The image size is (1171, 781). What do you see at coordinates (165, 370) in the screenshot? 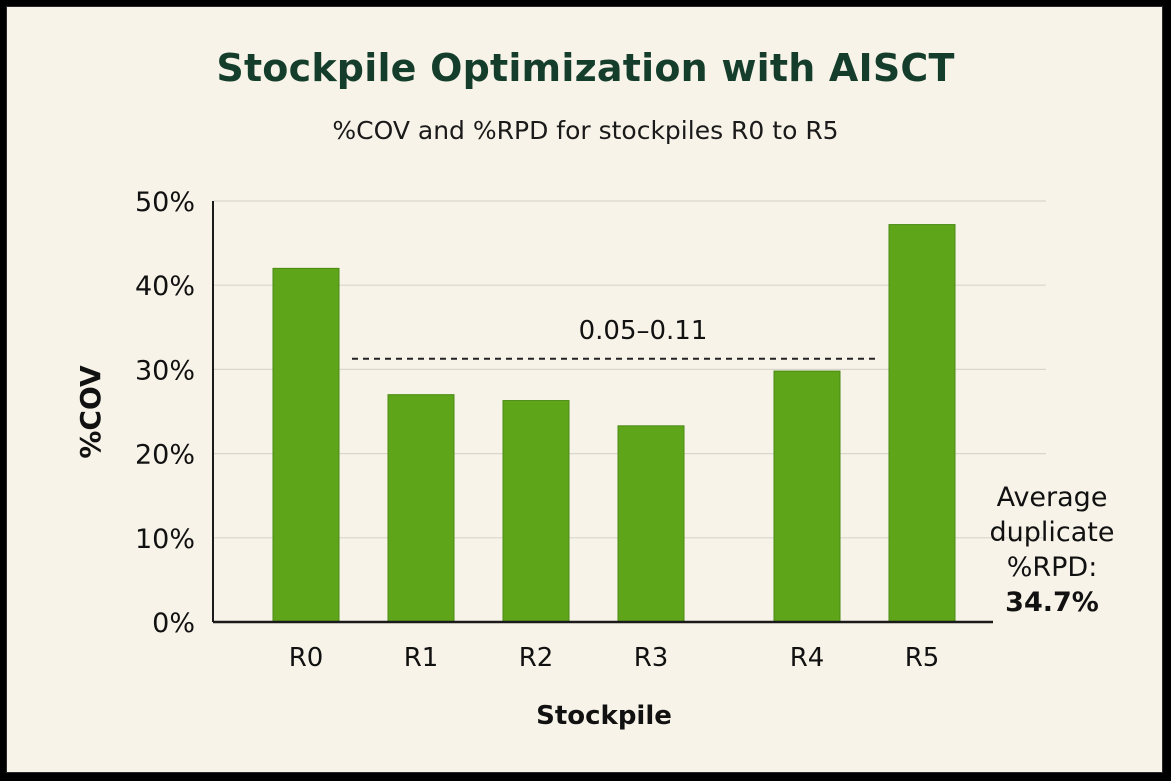
I see `y-tick-label: 30%` at bounding box center [165, 370].